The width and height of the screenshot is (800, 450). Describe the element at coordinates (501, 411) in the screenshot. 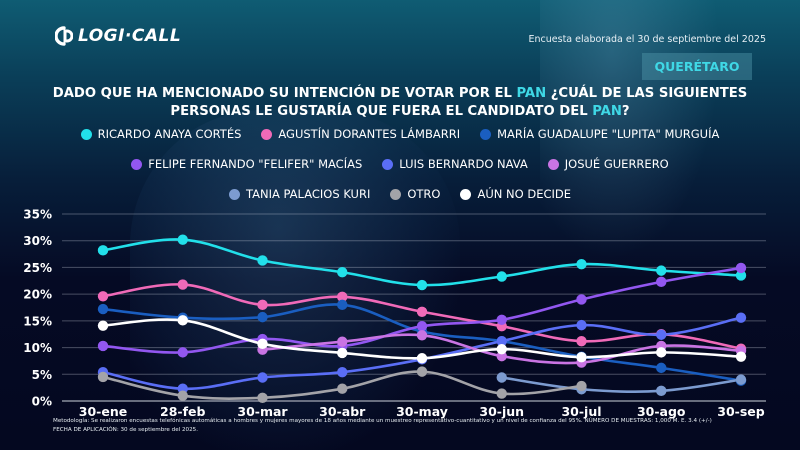

I see `x-tick-label: 30-jun` at that location.